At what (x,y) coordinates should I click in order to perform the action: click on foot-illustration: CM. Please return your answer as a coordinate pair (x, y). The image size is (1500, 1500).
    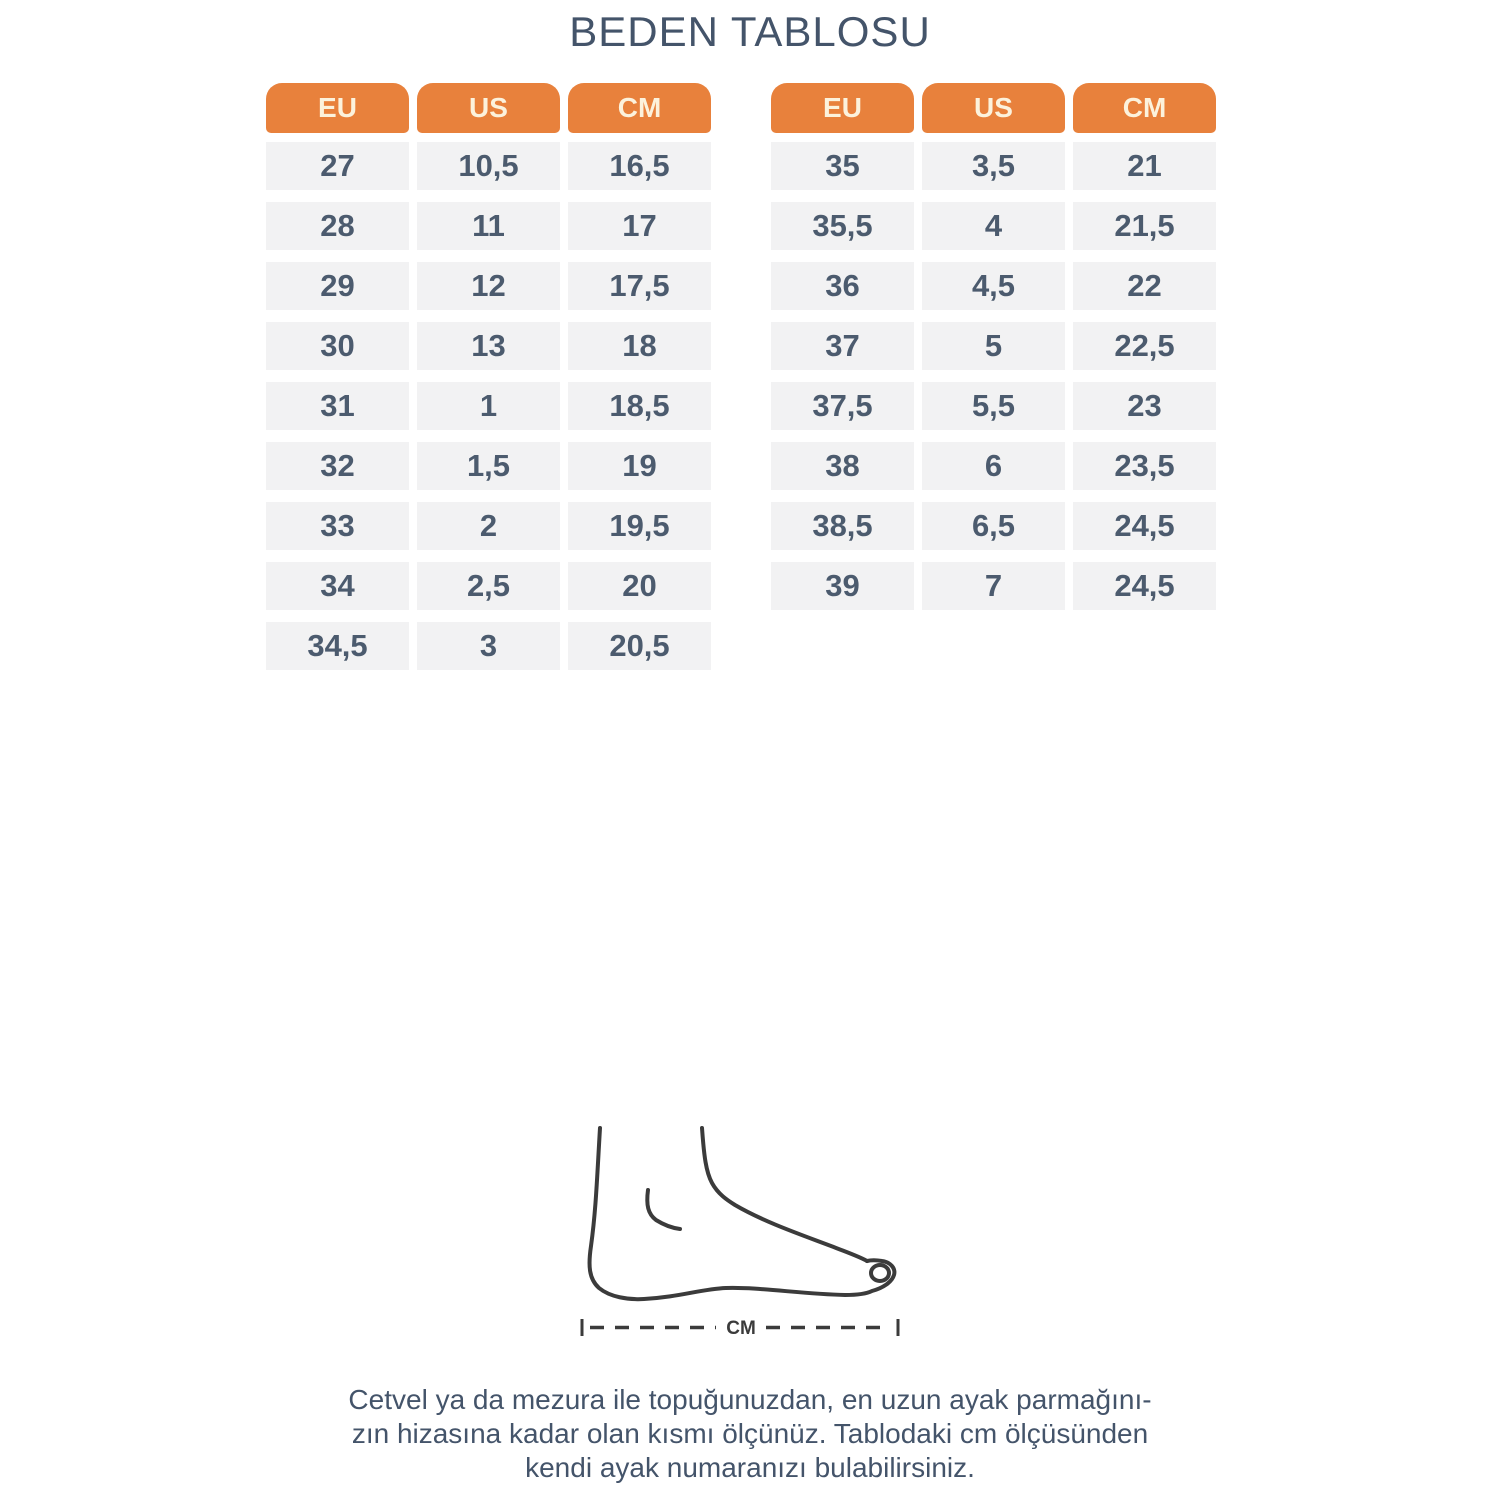
    Looking at the image, I should click on (740, 1232).